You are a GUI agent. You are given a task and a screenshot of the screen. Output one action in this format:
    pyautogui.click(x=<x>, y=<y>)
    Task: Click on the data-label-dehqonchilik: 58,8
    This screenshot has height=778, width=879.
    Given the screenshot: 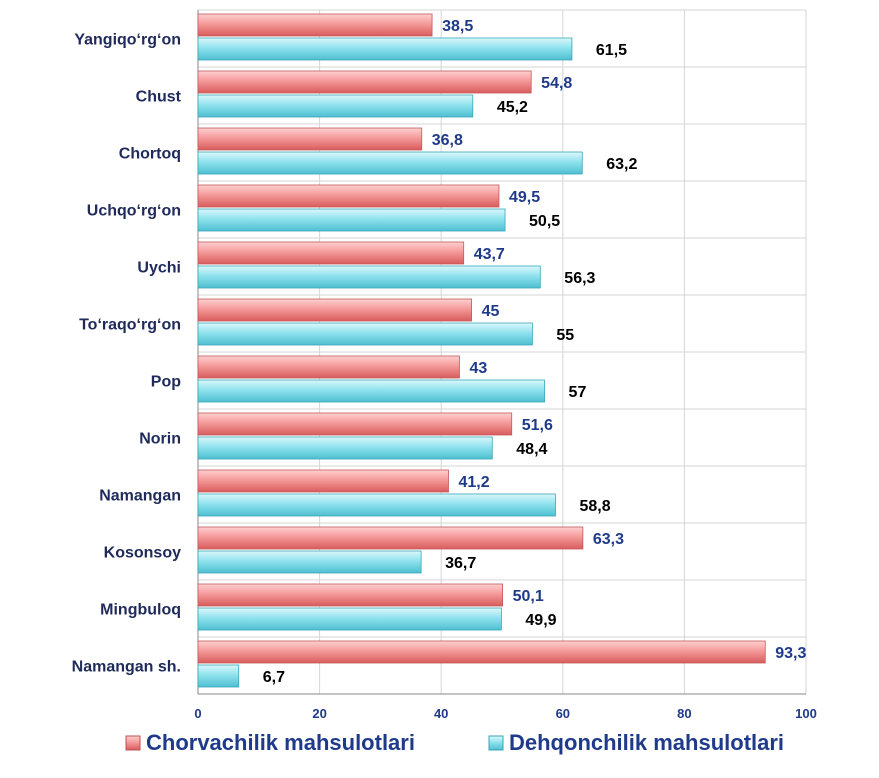 What is the action you would take?
    pyautogui.click(x=595, y=506)
    